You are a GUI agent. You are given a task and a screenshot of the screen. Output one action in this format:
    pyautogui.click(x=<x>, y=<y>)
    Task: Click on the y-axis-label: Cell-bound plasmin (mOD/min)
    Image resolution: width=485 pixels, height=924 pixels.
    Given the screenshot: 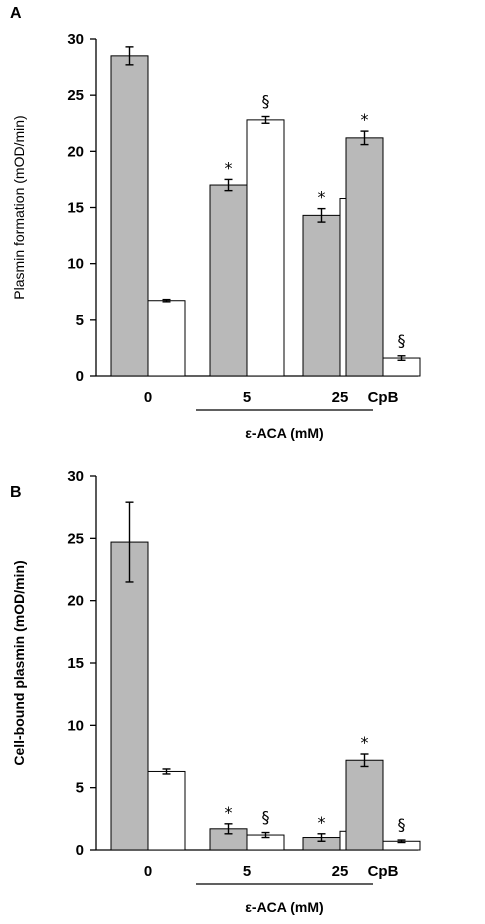 What is the action you would take?
    pyautogui.click(x=19, y=662)
    